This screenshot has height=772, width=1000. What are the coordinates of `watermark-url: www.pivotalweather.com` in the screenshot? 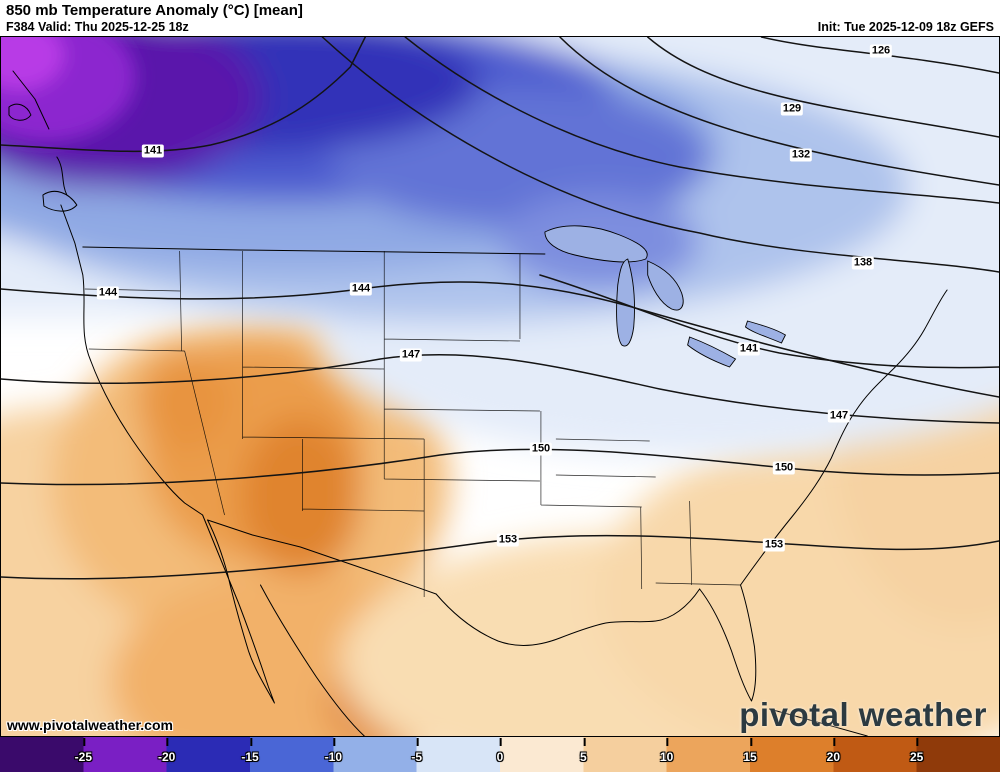 It's located at (90, 725).